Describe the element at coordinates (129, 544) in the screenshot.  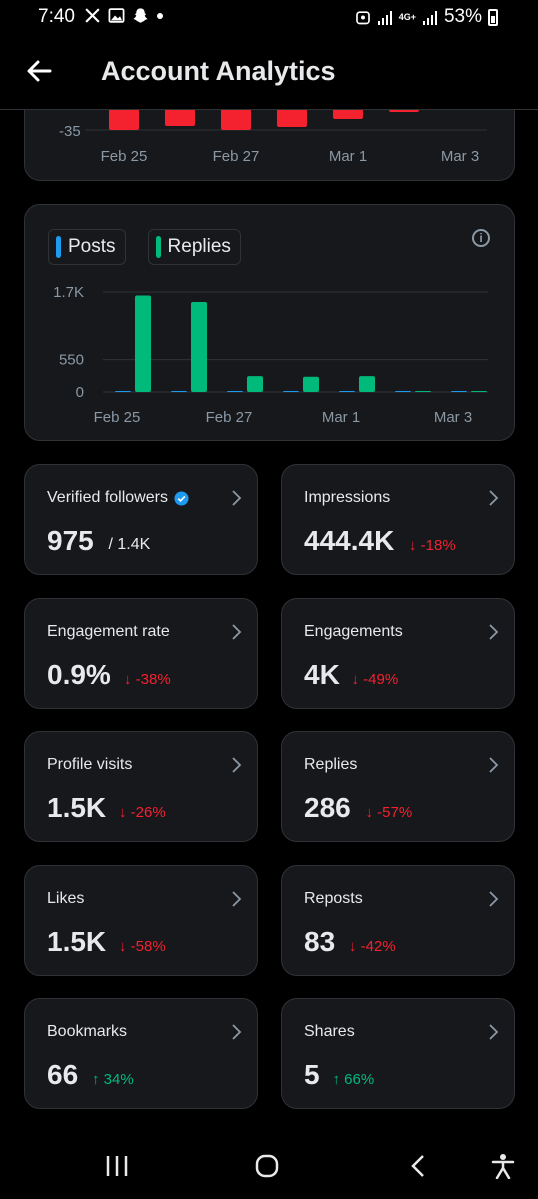
I see `stat-suffix: / 1.4K` at that location.